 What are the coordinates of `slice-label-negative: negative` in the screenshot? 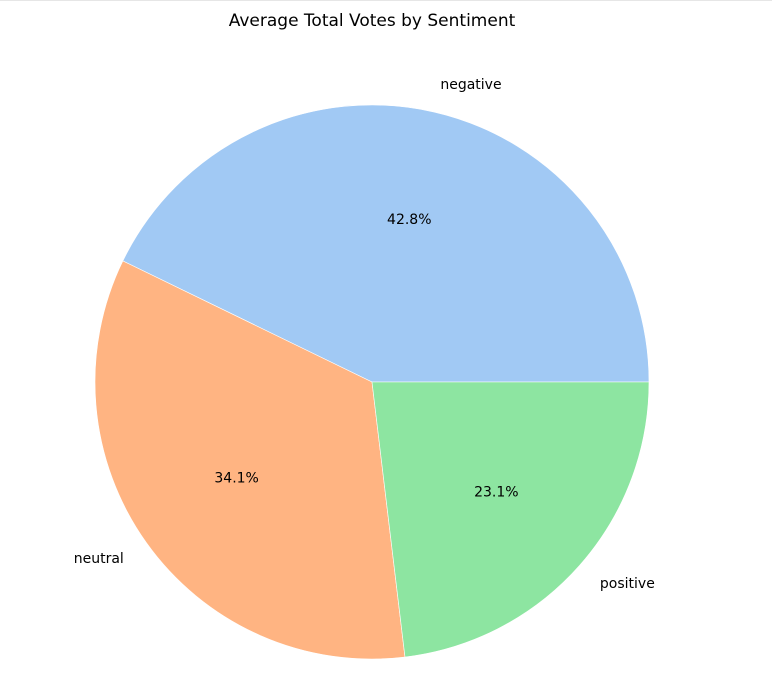 It's located at (470, 85).